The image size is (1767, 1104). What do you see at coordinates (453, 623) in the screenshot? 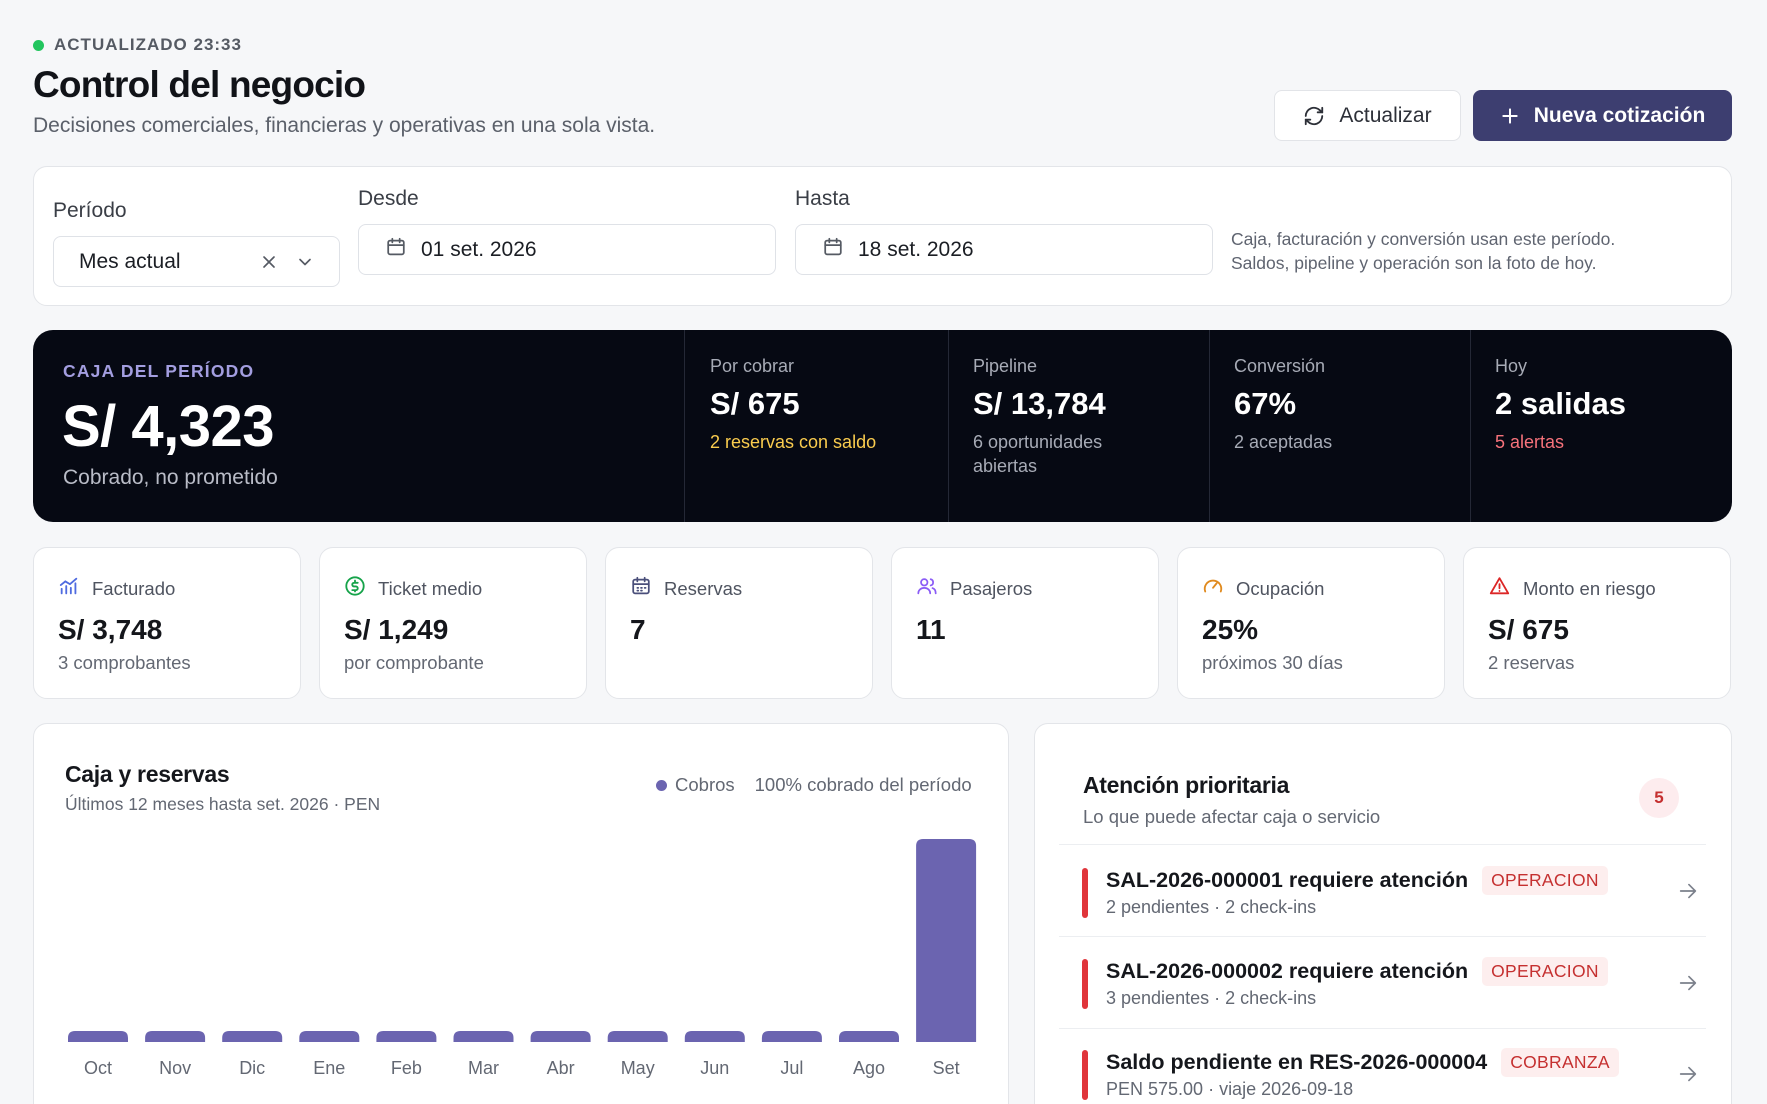
I see `kpi-card-ticket: Ticket medio S/ 1,249 por comprobante` at bounding box center [453, 623].